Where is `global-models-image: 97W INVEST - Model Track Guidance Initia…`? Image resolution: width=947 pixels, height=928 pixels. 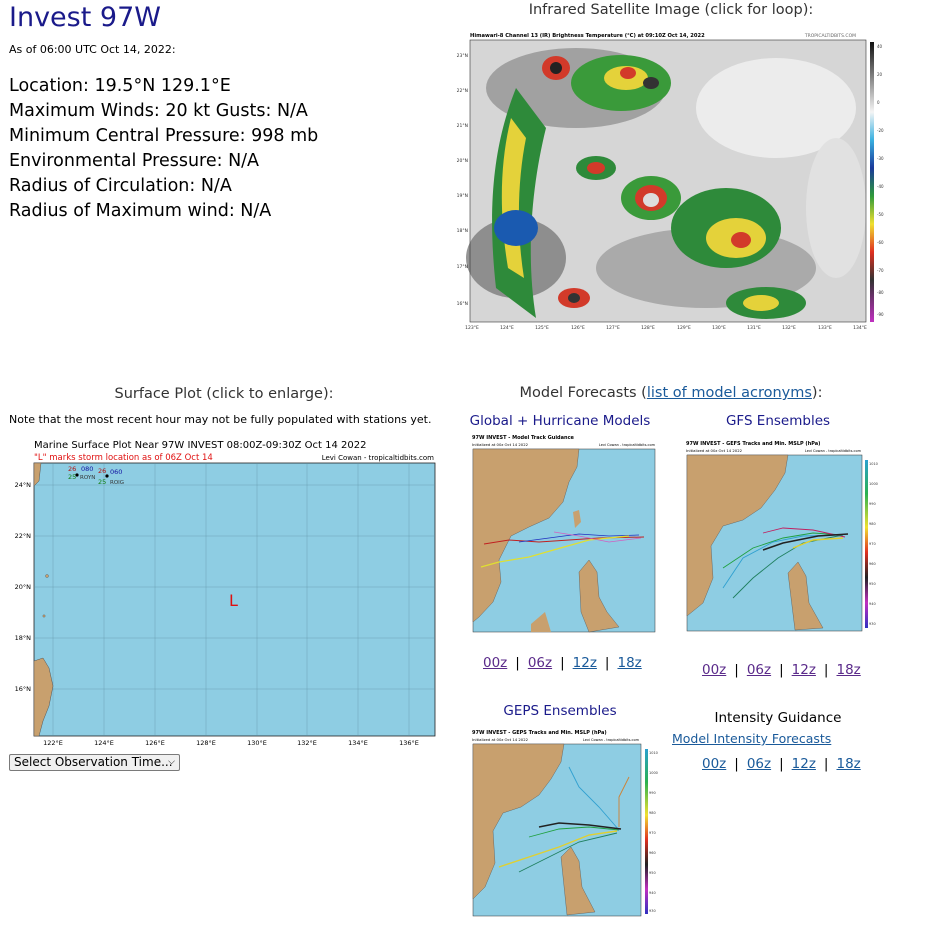
global-models-image: 97W INVEST - Model Track Guidance Initia… is located at coordinates (564, 534).